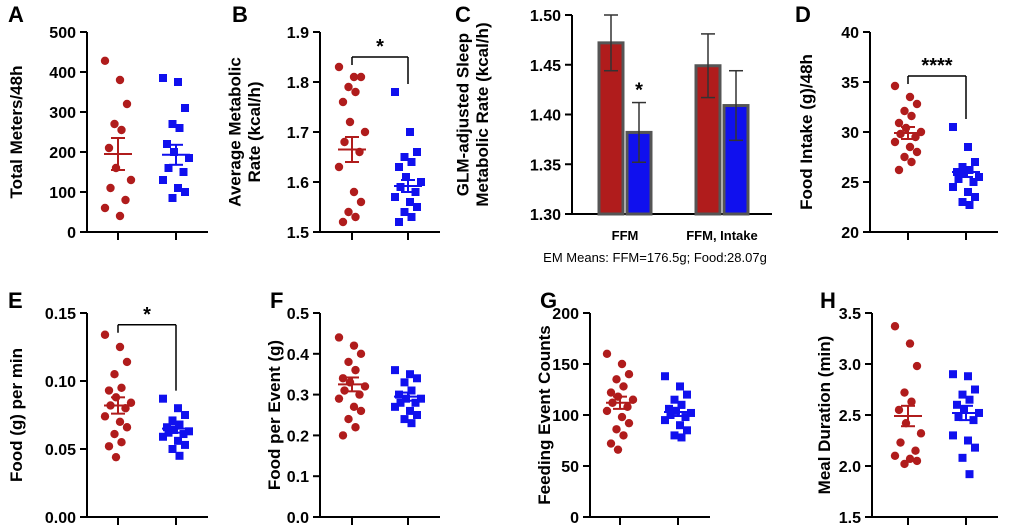  I want to click on panel-h-y-tick-label: 1.5, so click(850, 518).